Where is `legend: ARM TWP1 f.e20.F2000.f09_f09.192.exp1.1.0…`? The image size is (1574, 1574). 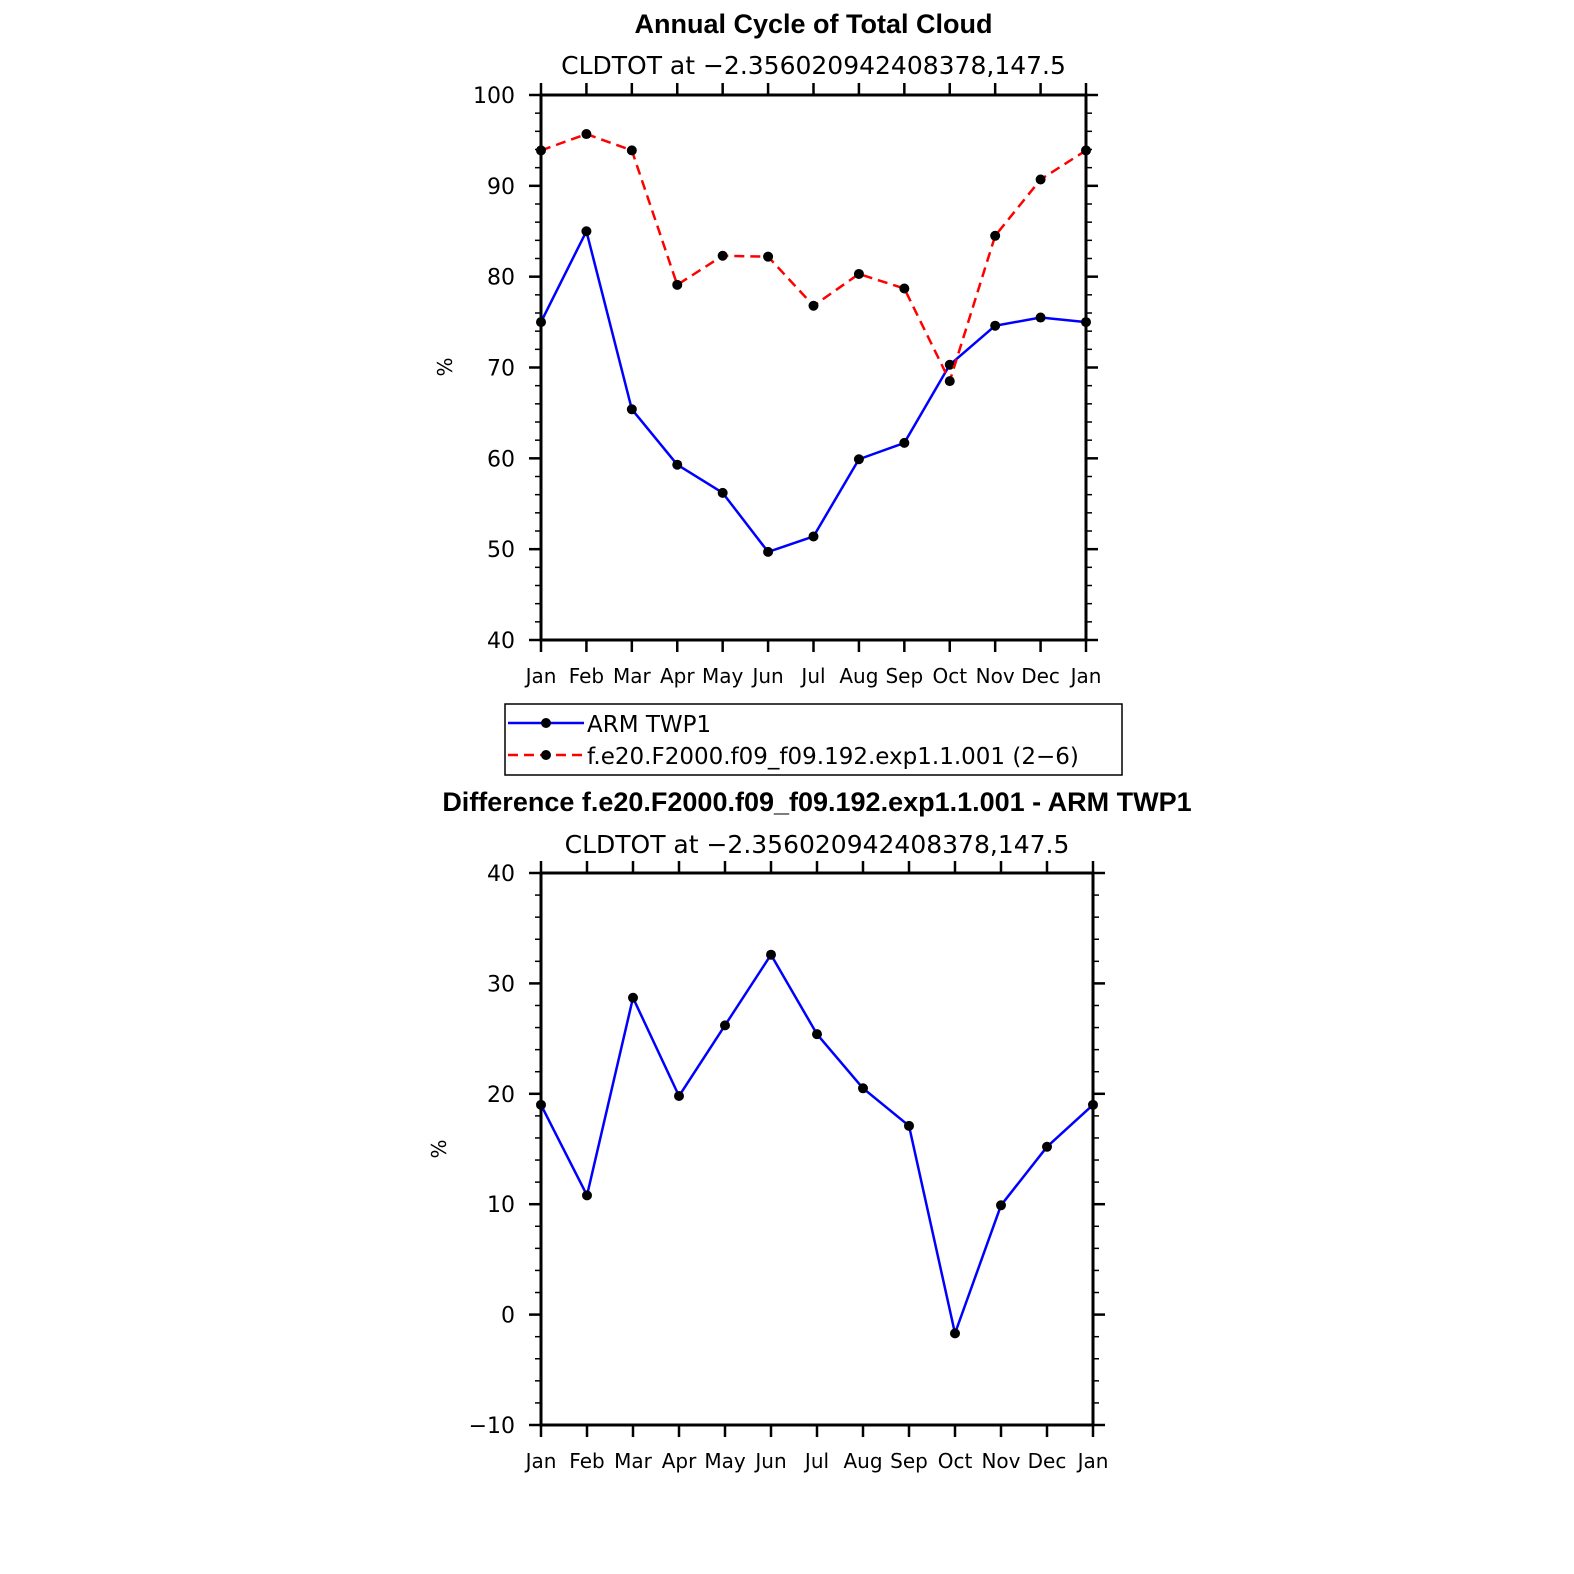
legend: ARM TWP1 f.e20.F2000.f09_f09.192.exp1.1.0… is located at coordinates (813, 739).